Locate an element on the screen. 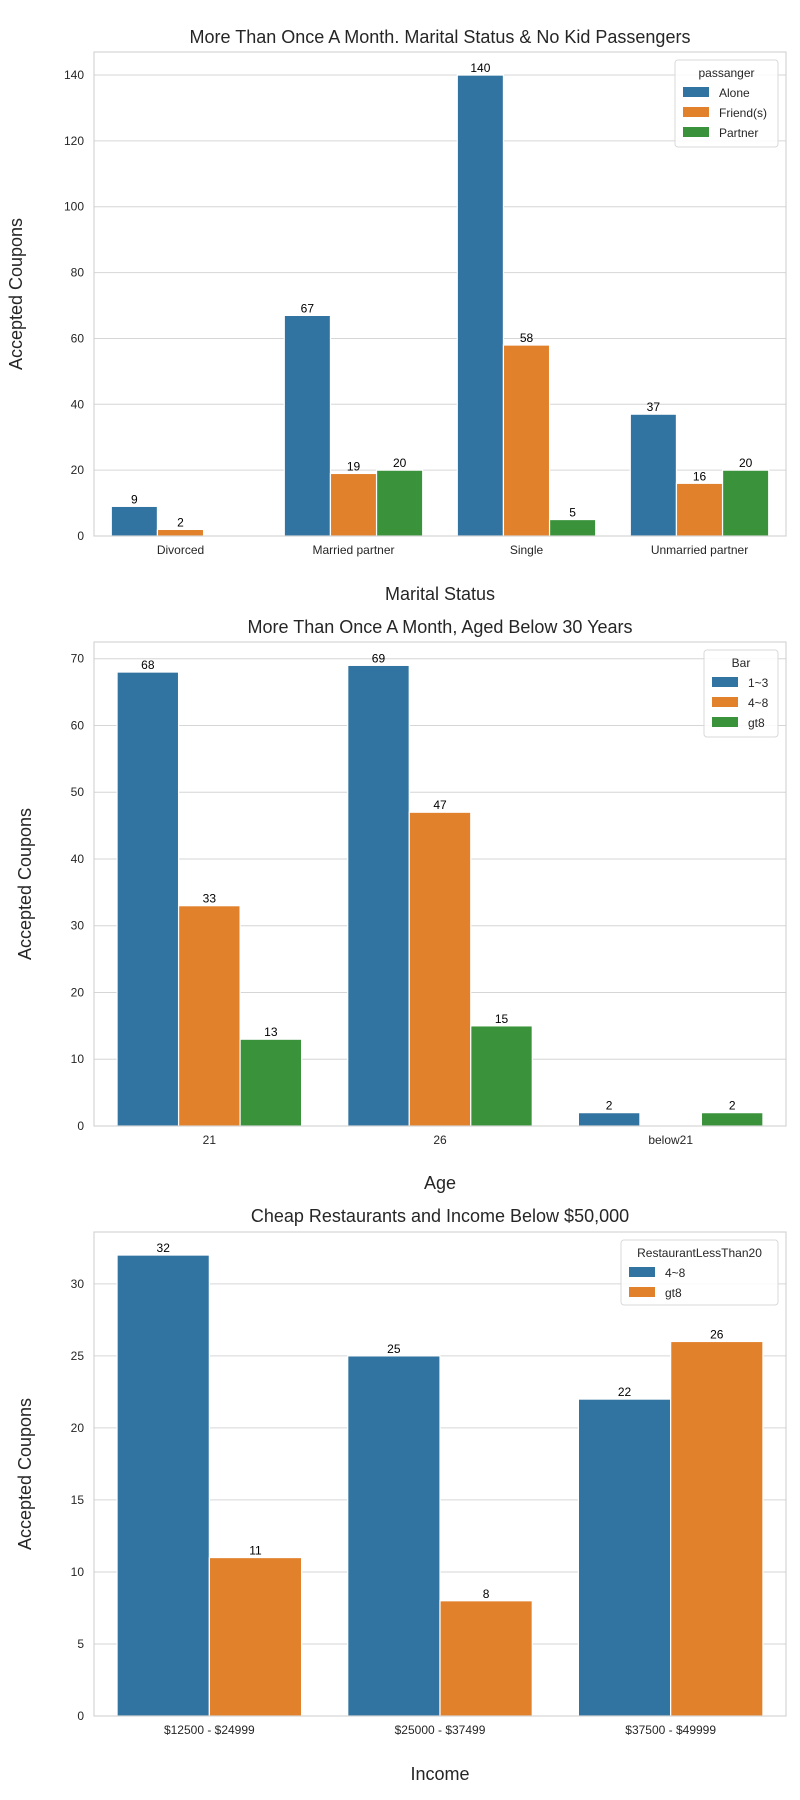  y-tick-label: 80 is located at coordinates (78, 273).